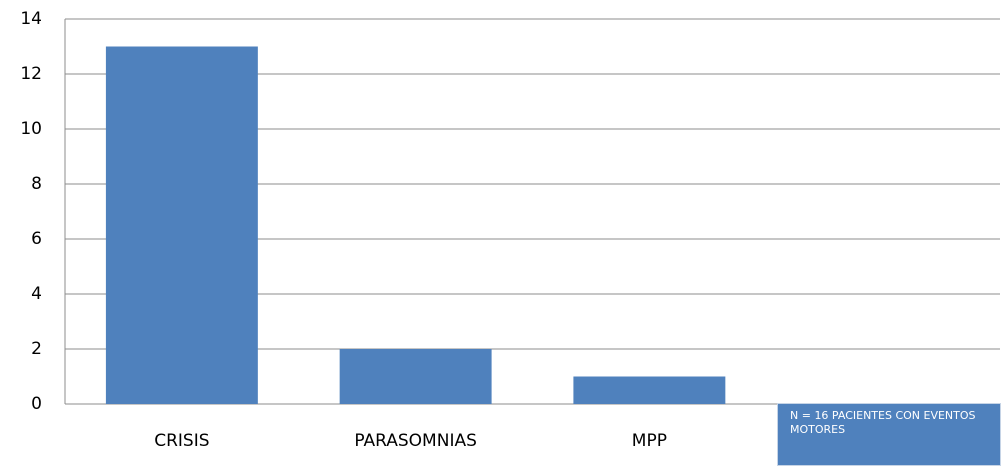 Image resolution: width=1003 pixels, height=467 pixels. What do you see at coordinates (649, 441) in the screenshot?
I see `x-tick-label: MPP` at bounding box center [649, 441].